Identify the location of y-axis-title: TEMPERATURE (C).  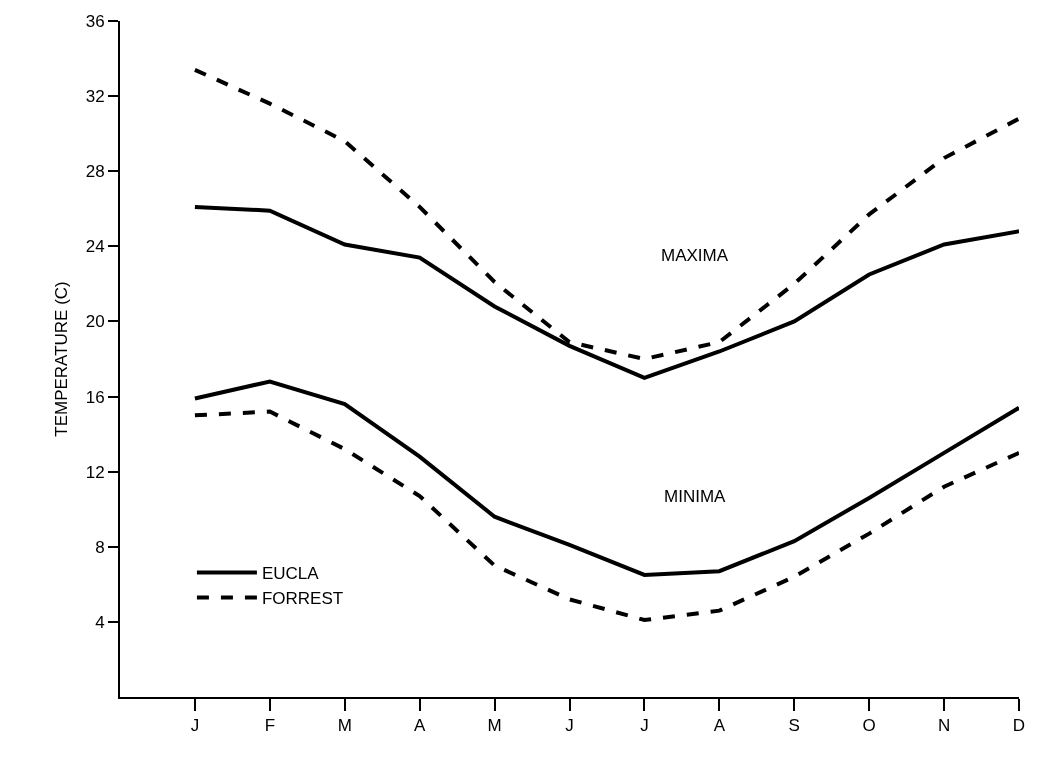
(61, 359).